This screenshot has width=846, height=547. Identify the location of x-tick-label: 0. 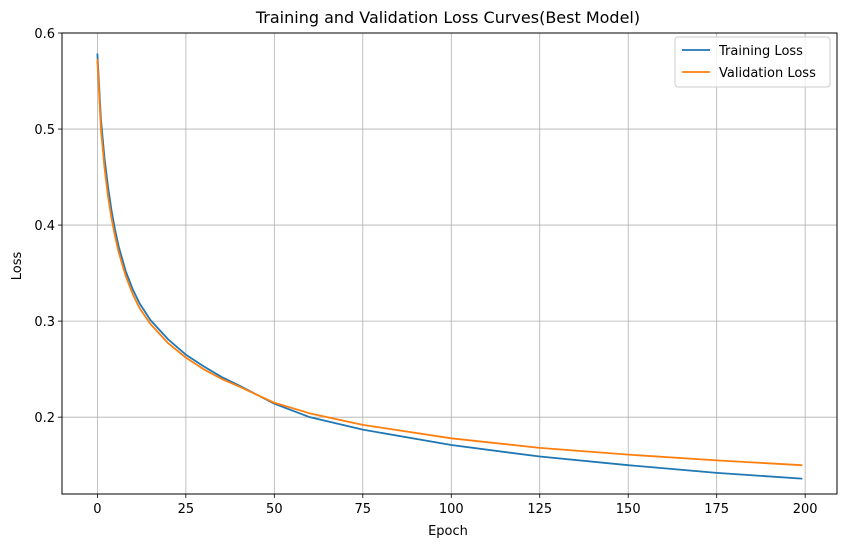
(97, 509).